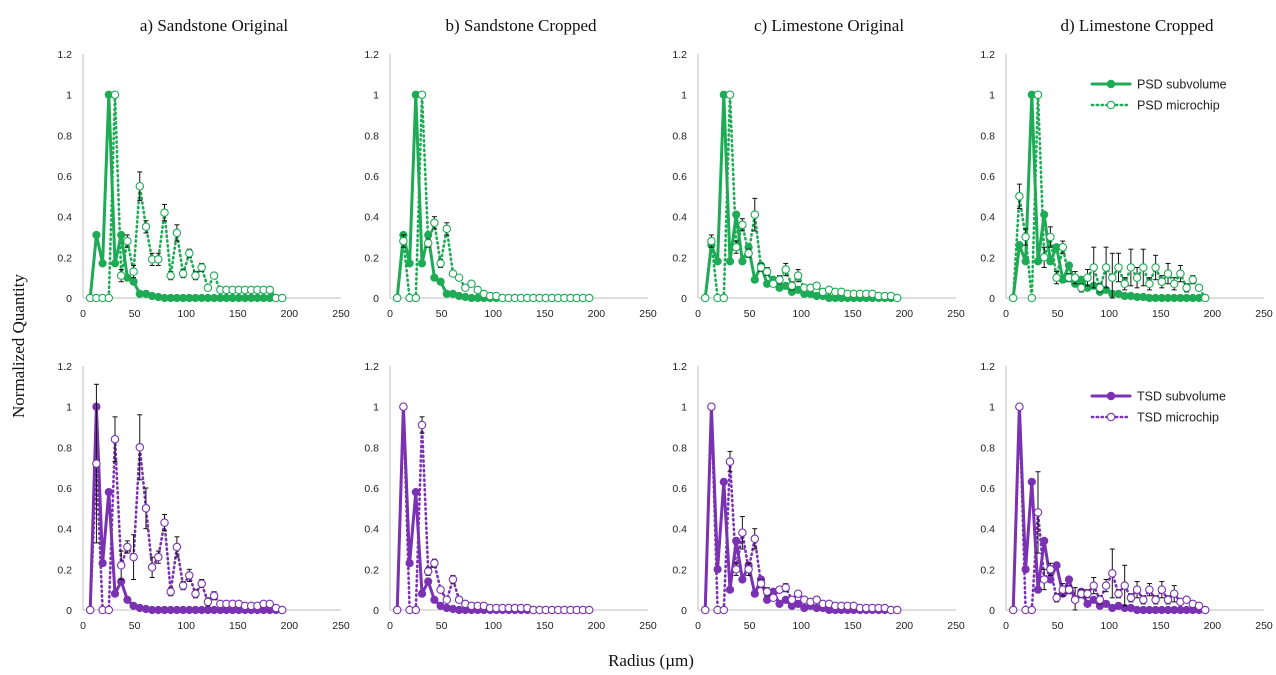 The height and width of the screenshot is (675, 1276). What do you see at coordinates (69, 299) in the screenshot?
I see `y-tick-label: 0` at bounding box center [69, 299].